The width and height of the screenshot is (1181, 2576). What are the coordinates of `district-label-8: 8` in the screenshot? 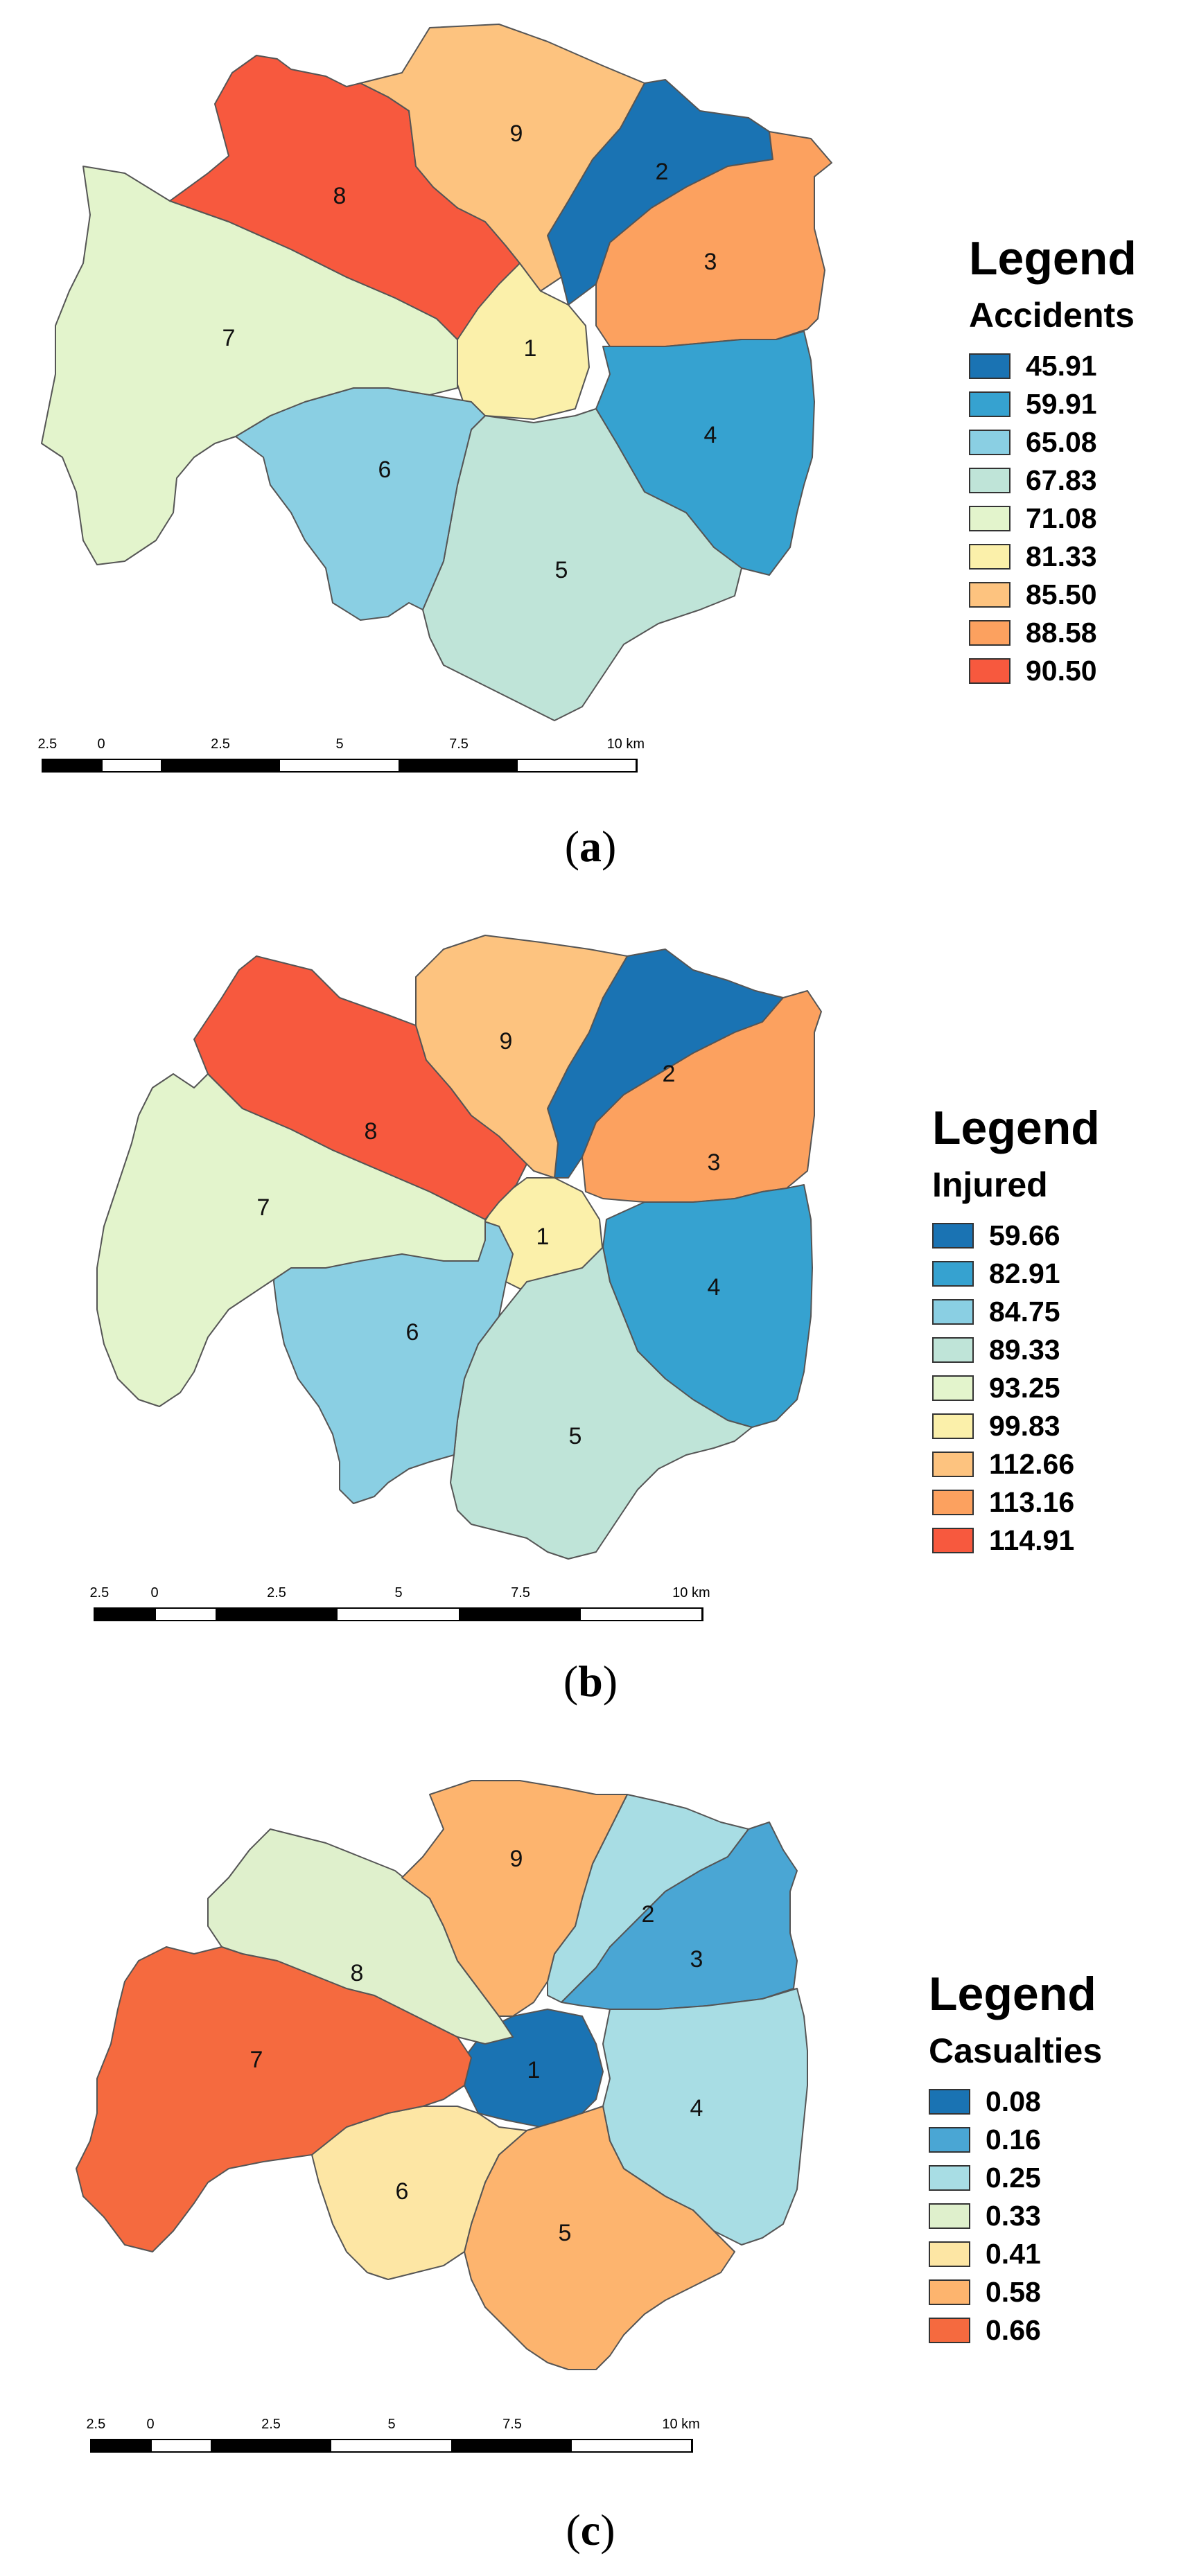 It's located at (371, 1132).